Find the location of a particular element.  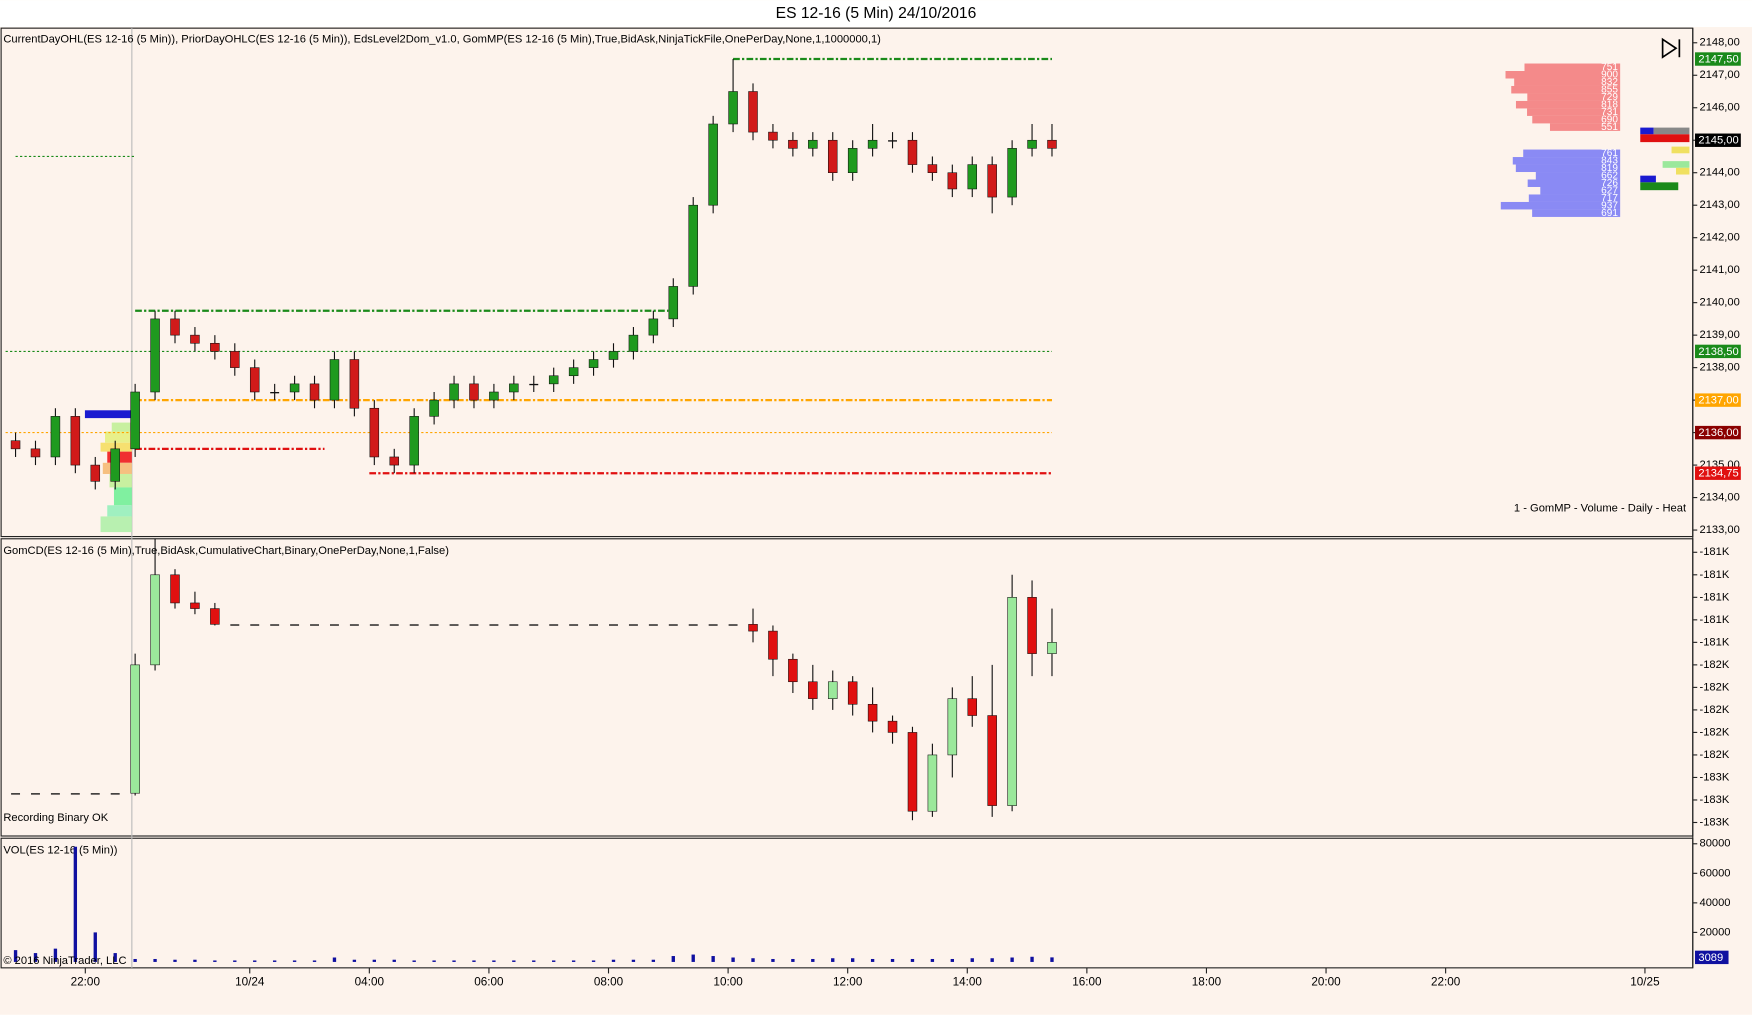

y-tick-label: 2133,00 is located at coordinates (1719, 530).